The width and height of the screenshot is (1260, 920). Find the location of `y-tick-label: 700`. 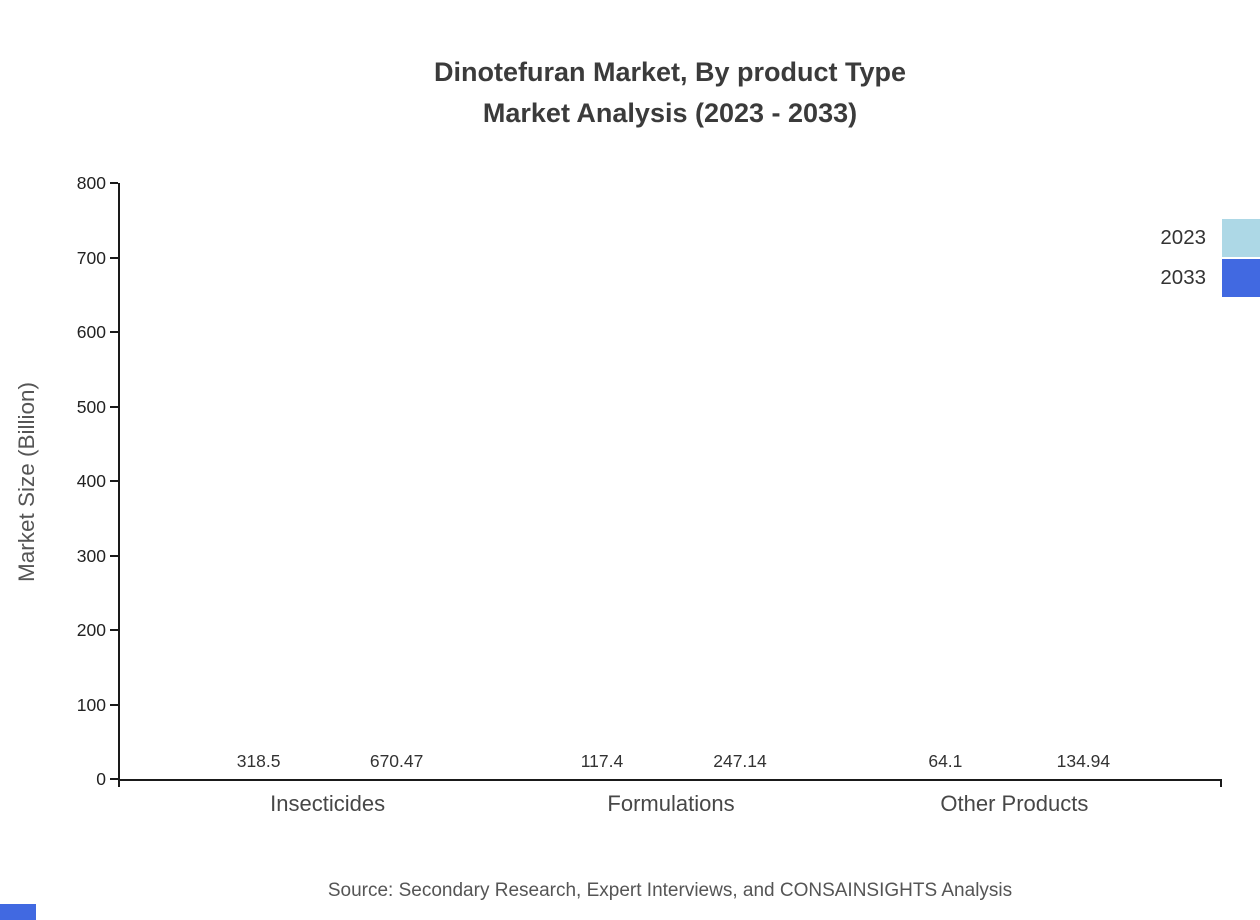

y-tick-label: 700 is located at coordinates (91, 257).